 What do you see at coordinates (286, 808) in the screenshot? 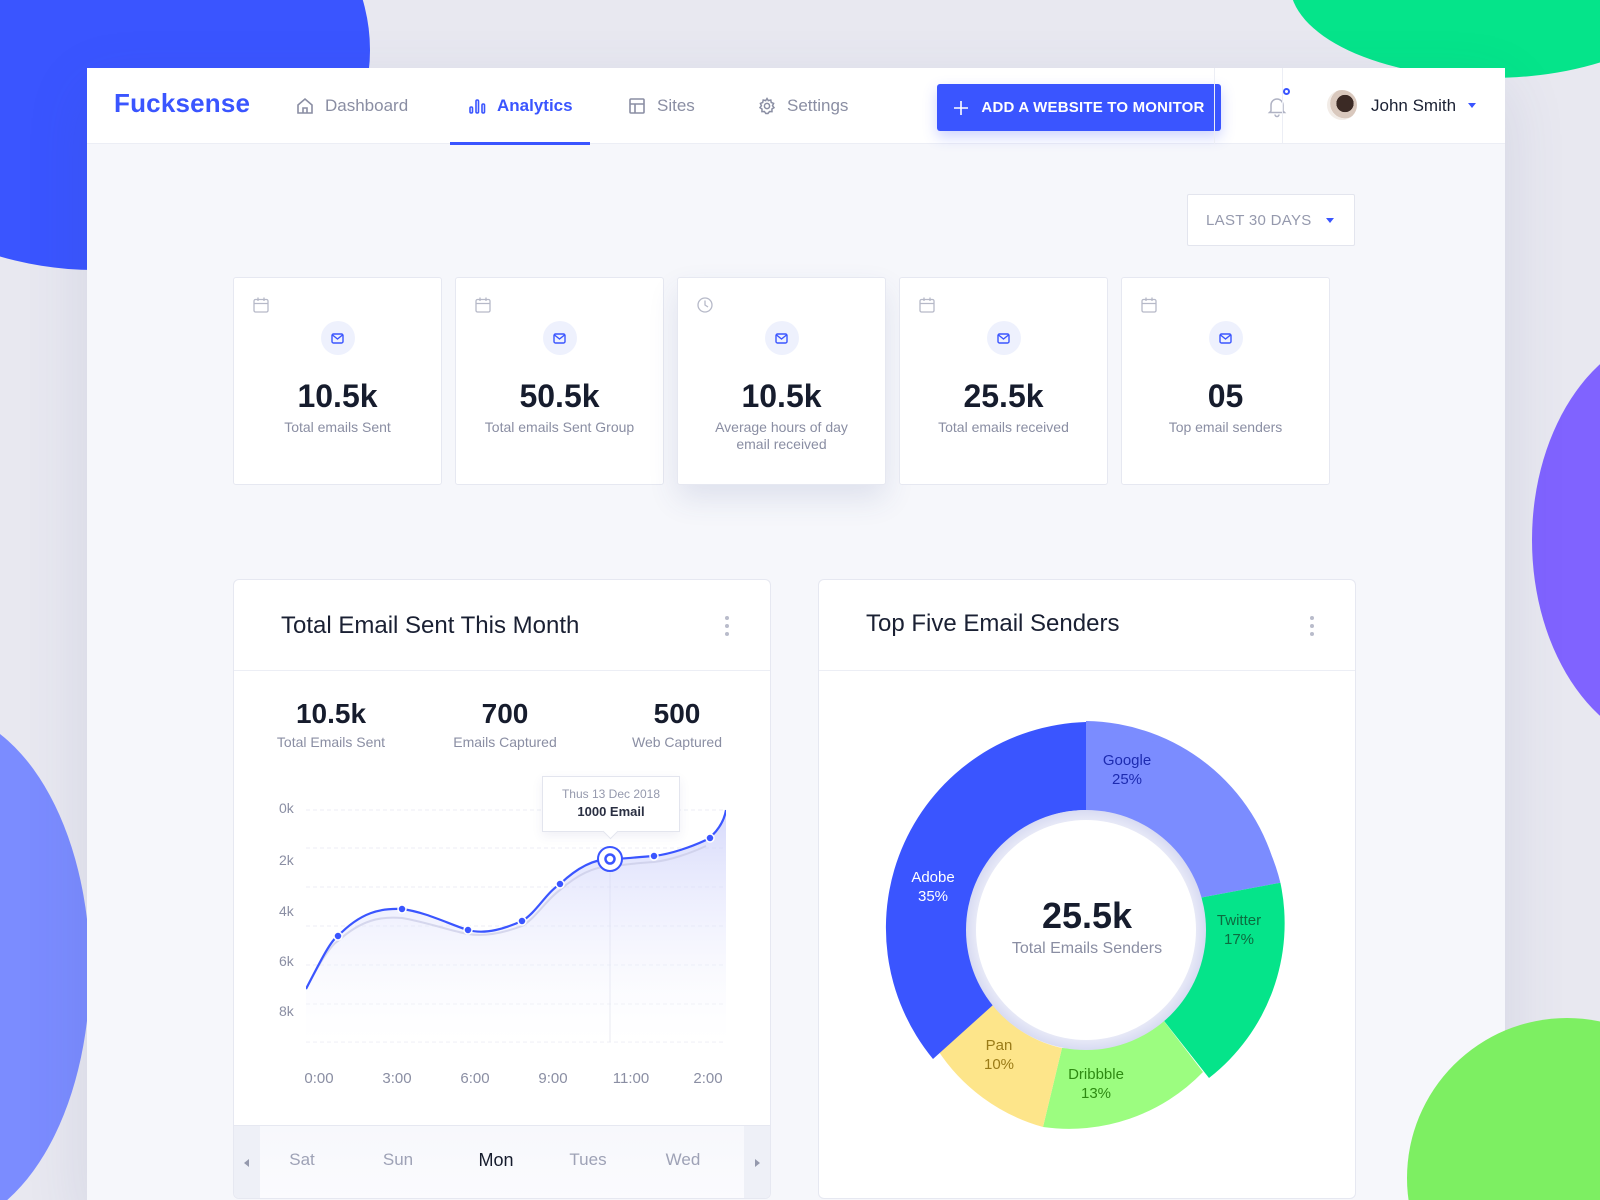
I see `y-tick: 0k` at bounding box center [286, 808].